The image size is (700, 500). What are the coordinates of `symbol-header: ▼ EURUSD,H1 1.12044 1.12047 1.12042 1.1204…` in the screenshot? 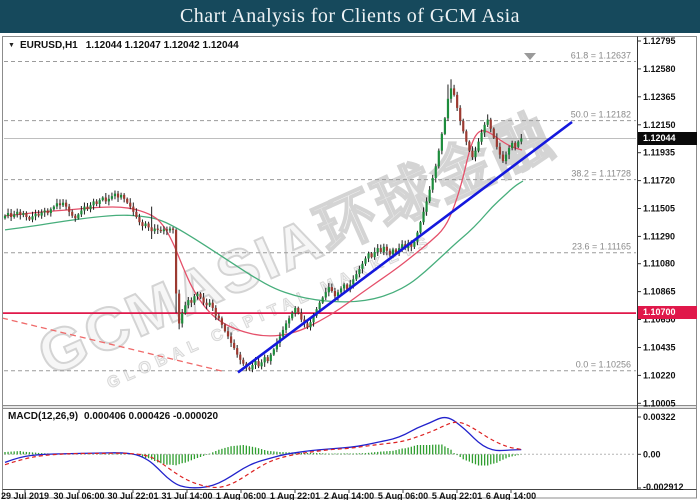 It's located at (123, 45).